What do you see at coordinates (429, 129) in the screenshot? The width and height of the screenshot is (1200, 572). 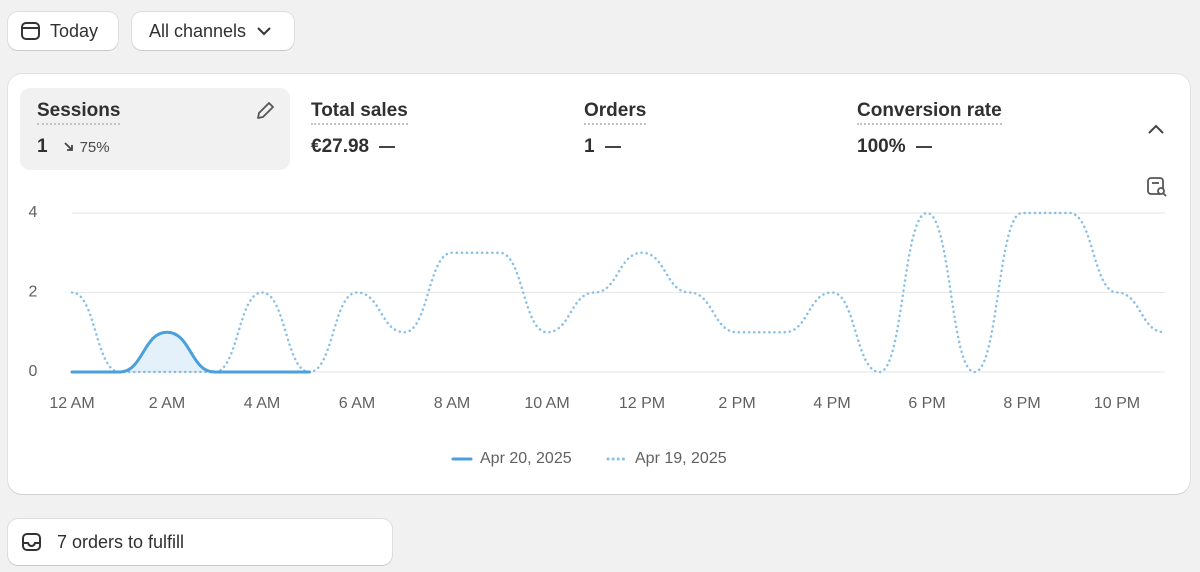 I see `metric-tile: Total sales €27.98` at bounding box center [429, 129].